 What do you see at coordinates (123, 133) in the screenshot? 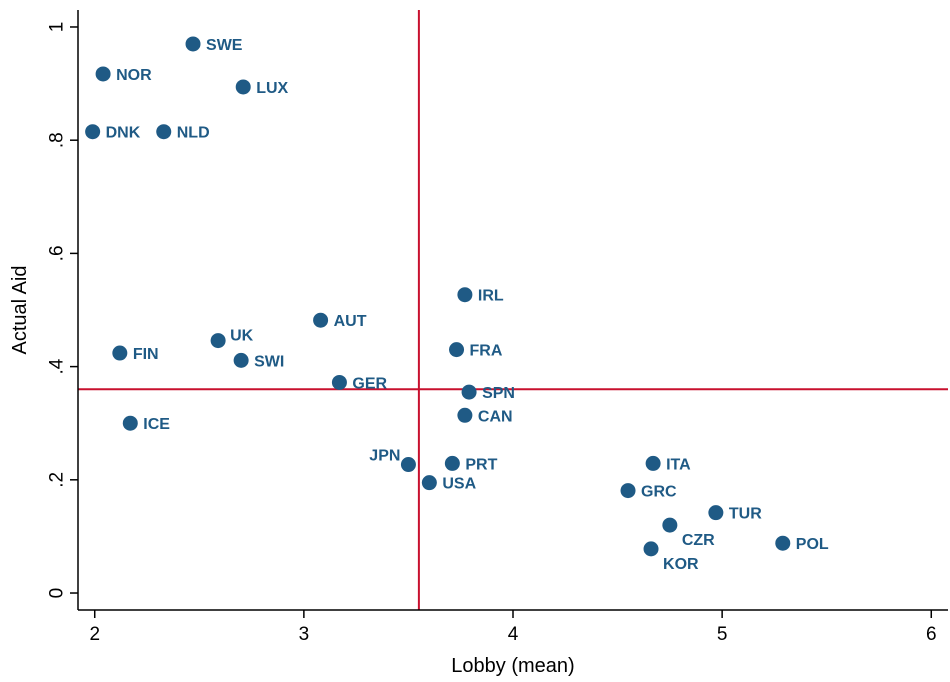
I see `point-label: DNK` at bounding box center [123, 133].